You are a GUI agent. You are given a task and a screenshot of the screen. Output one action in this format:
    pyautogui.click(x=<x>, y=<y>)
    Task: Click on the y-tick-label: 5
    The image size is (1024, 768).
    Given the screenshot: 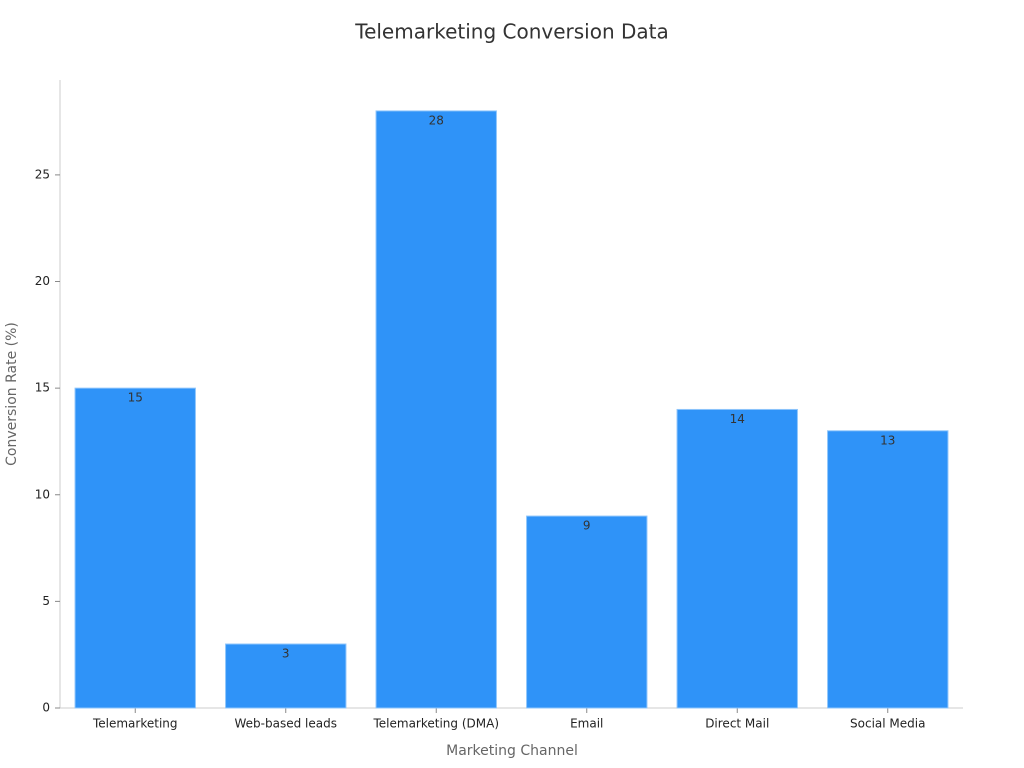 What is the action you would take?
    pyautogui.click(x=46, y=601)
    